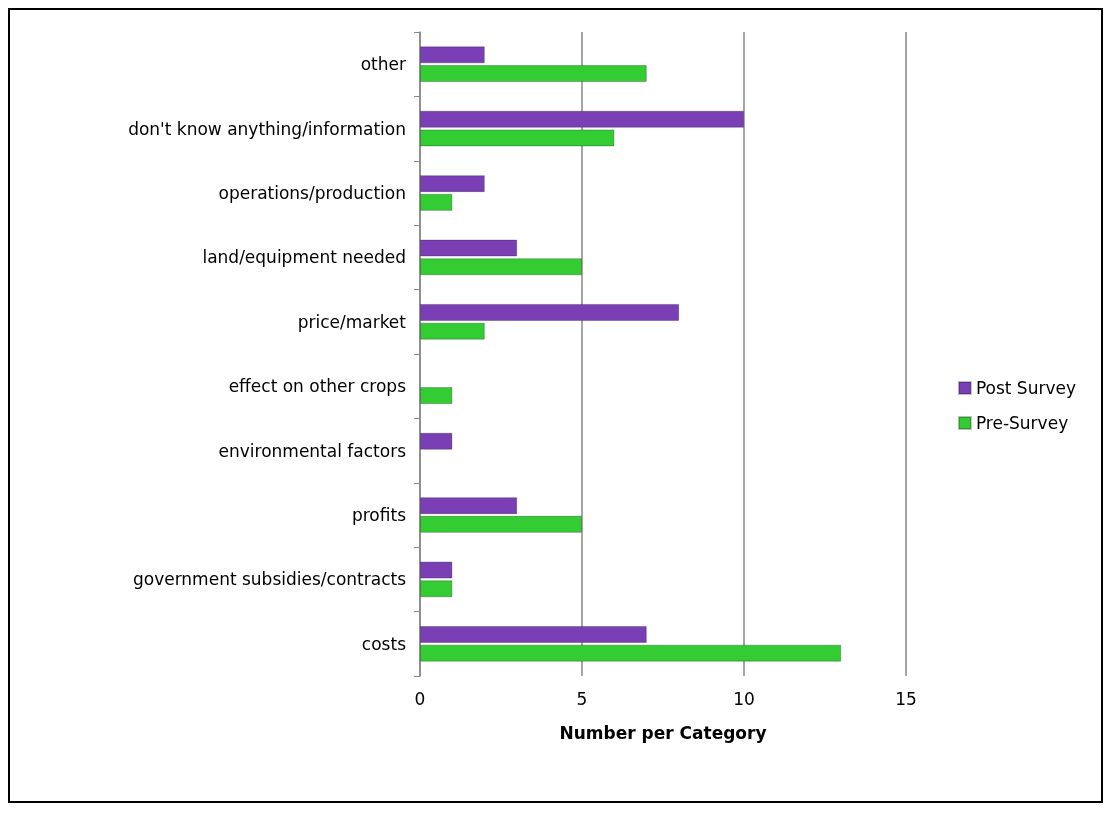 This screenshot has width=1115, height=815. Describe the element at coordinates (582, 698) in the screenshot. I see `x-tick-label: 5` at that location.